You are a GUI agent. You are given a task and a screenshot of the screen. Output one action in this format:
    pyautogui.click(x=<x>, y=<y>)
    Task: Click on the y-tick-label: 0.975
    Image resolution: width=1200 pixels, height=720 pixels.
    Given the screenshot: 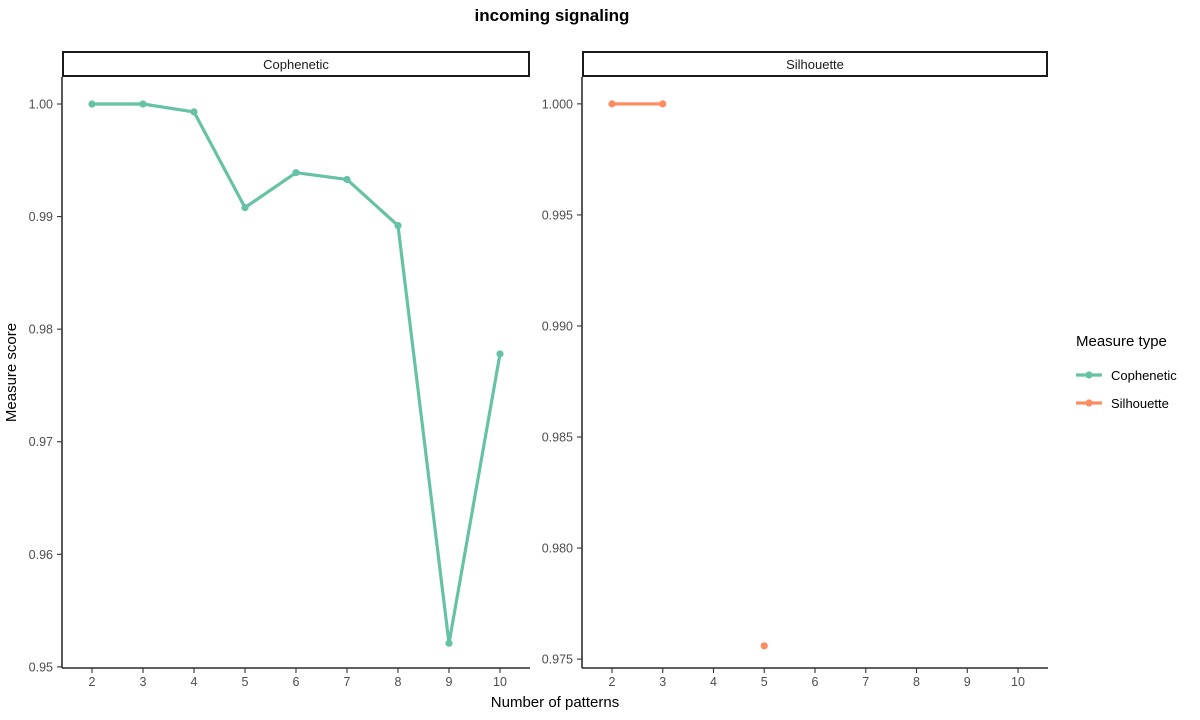 What is the action you would take?
    pyautogui.click(x=557, y=660)
    